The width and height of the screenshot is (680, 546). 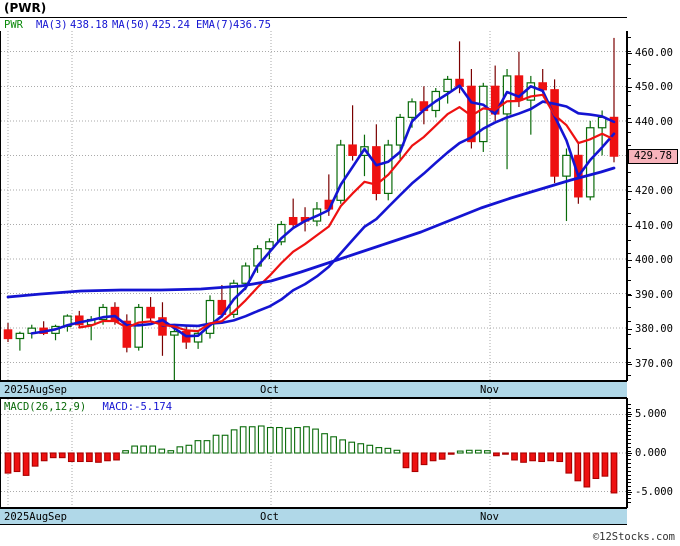 What do you see at coordinates (654, 87) in the screenshot?
I see `axis-label: 450.00` at bounding box center [654, 87].